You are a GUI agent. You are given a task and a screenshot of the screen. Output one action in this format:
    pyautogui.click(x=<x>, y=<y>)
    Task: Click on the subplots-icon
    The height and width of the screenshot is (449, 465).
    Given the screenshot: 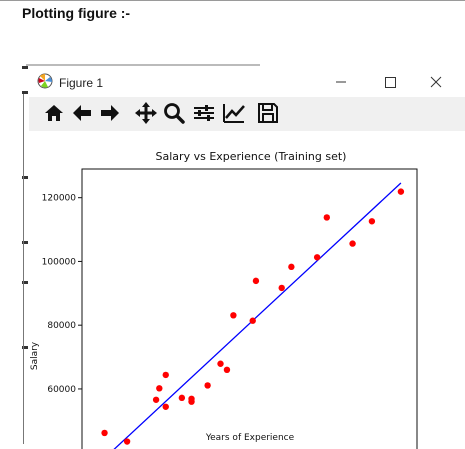 What is the action you would take?
    pyautogui.click(x=204, y=113)
    